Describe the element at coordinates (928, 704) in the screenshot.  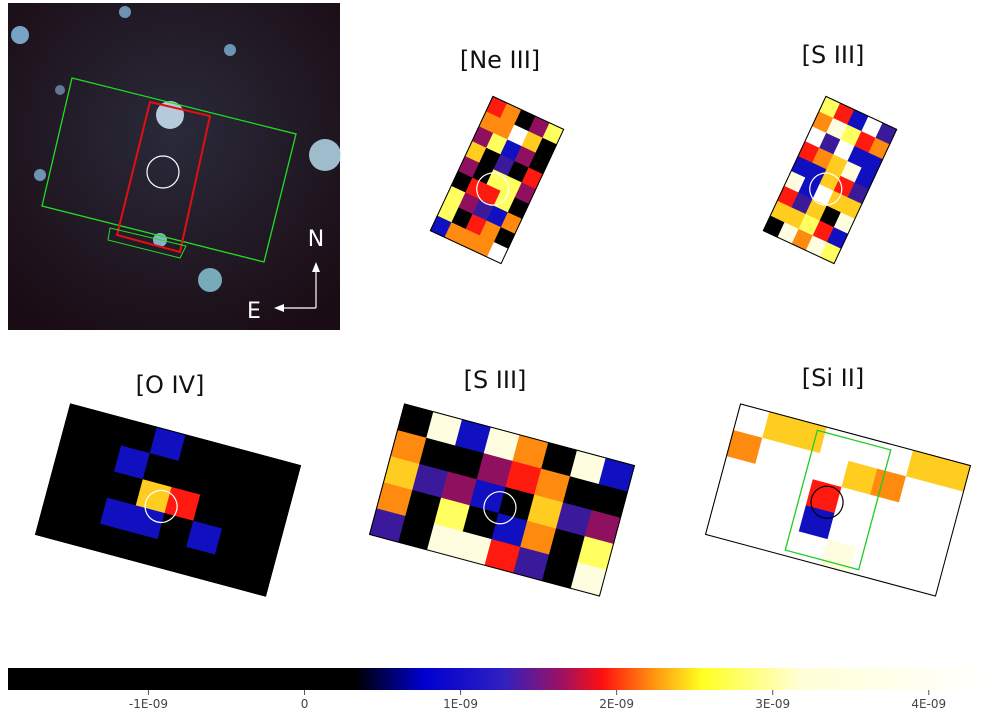
I see `colorbar-tick-label: 4E-09` at that location.